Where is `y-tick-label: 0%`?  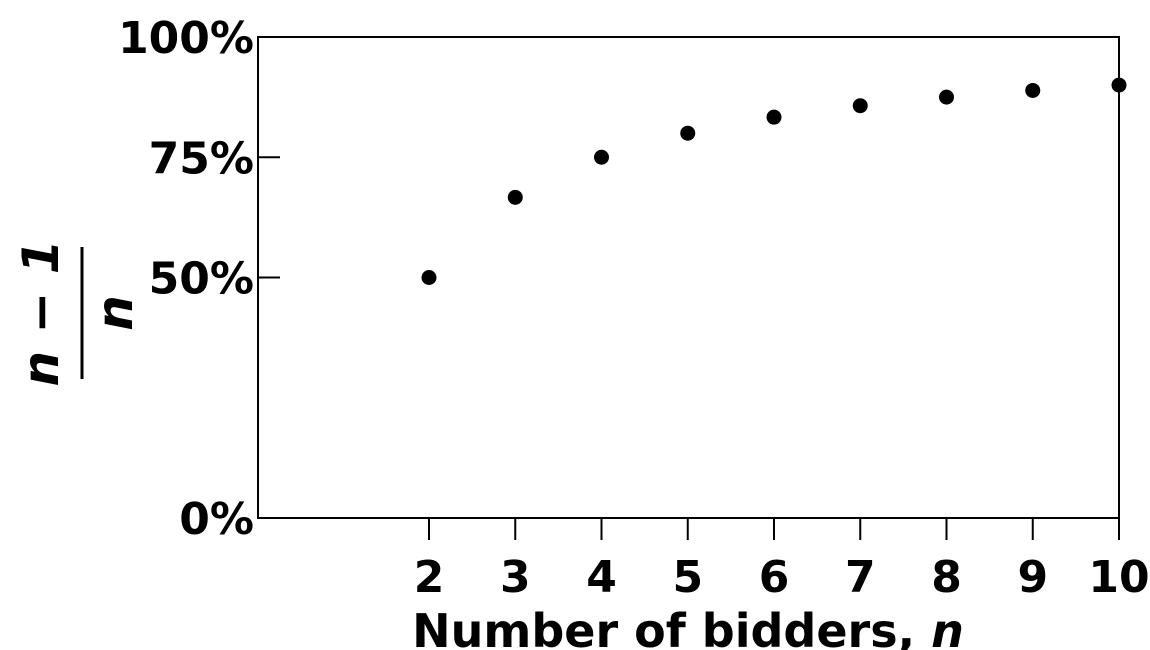 y-tick-label: 0% is located at coordinates (216, 519).